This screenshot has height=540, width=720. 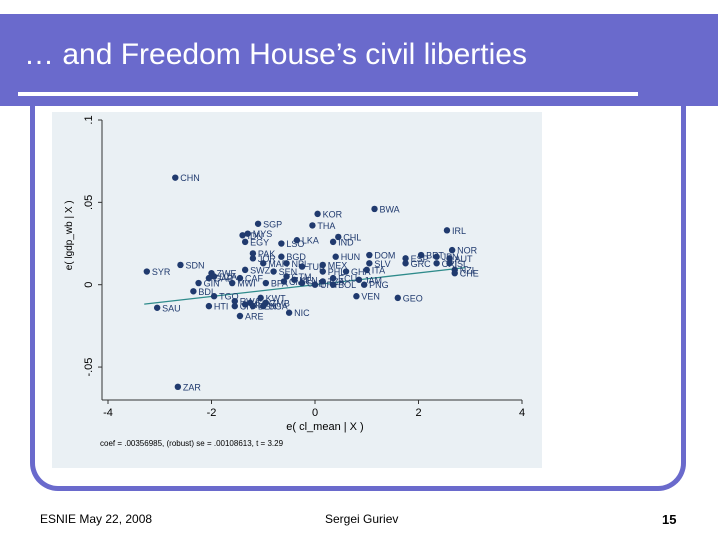 What do you see at coordinates (89, 202) in the screenshot?
I see `y-tick-label: .05` at bounding box center [89, 202].